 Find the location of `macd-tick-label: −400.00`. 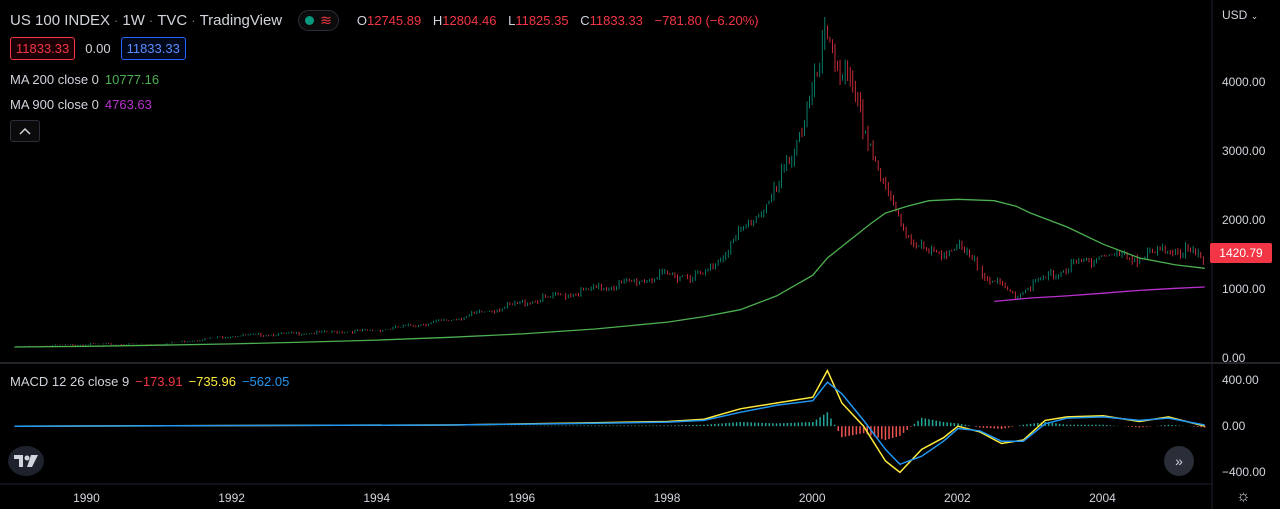

macd-tick-label: −400.00 is located at coordinates (1244, 472).